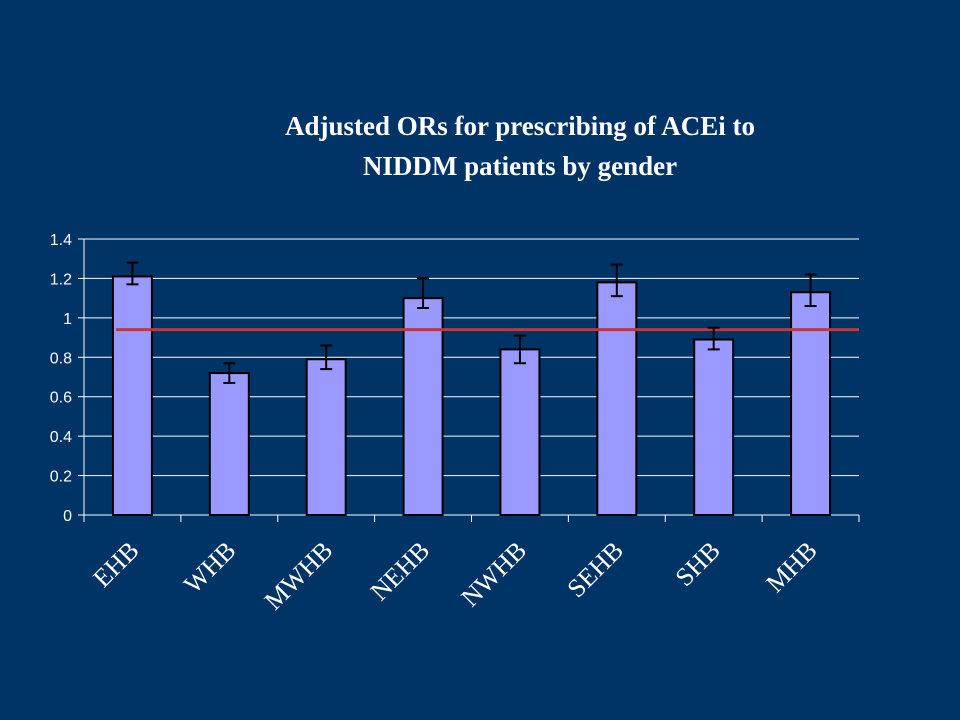  I want to click on bar-ehb, so click(132, 396).